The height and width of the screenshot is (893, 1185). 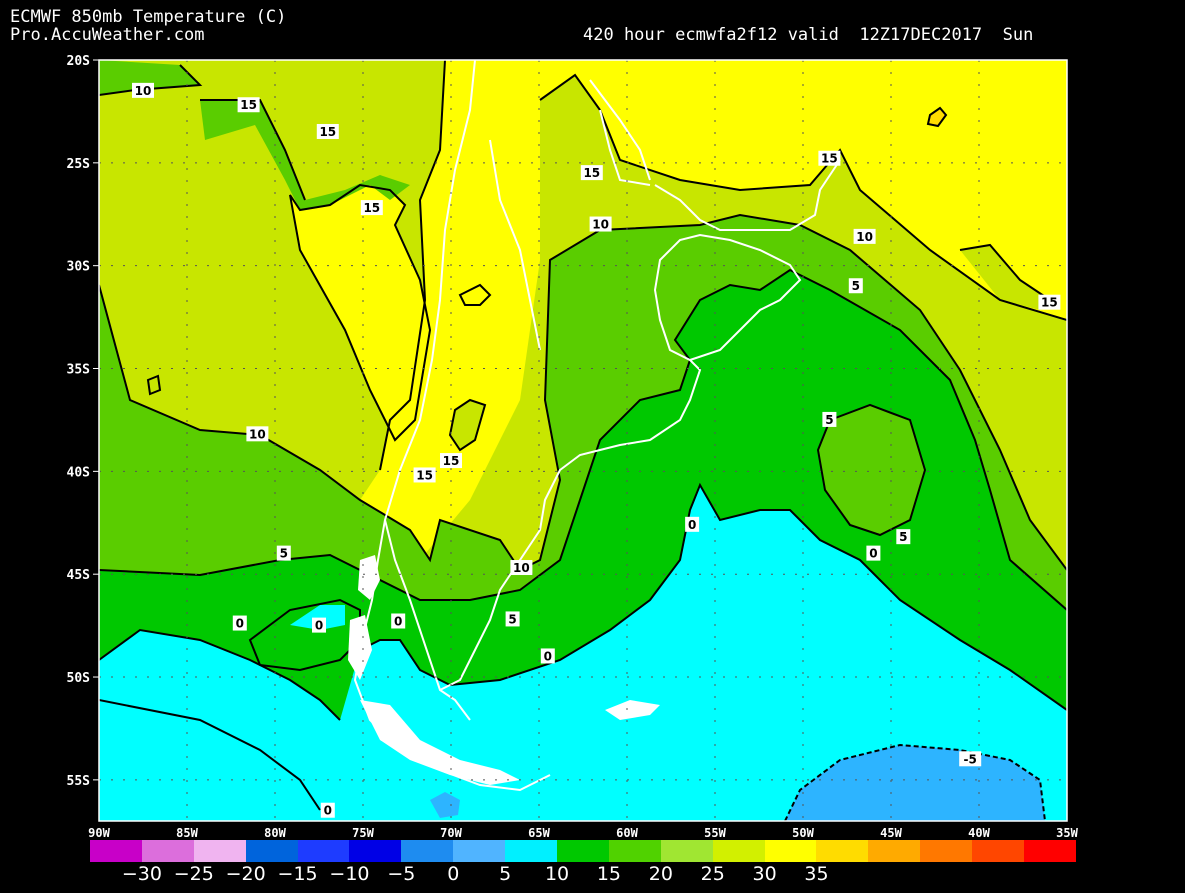 What do you see at coordinates (451, 833) in the screenshot?
I see `lon-label: 70W` at bounding box center [451, 833].